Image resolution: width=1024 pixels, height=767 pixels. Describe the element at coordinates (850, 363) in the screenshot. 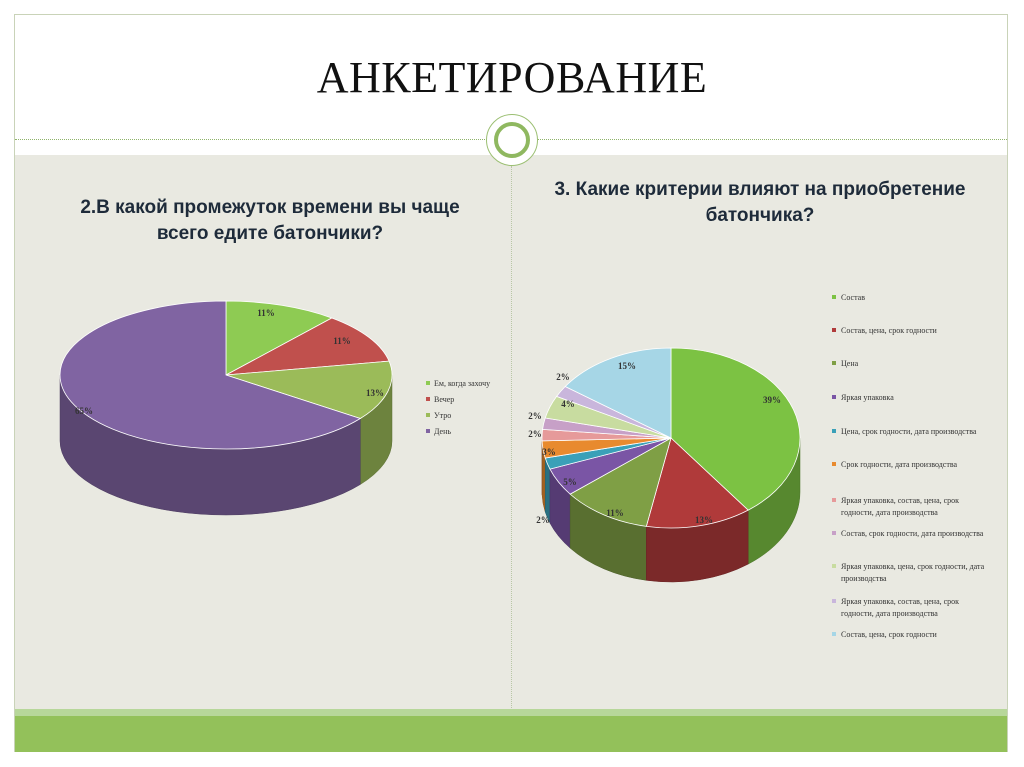

I see `chart-2-legend-item: Цена` at that location.